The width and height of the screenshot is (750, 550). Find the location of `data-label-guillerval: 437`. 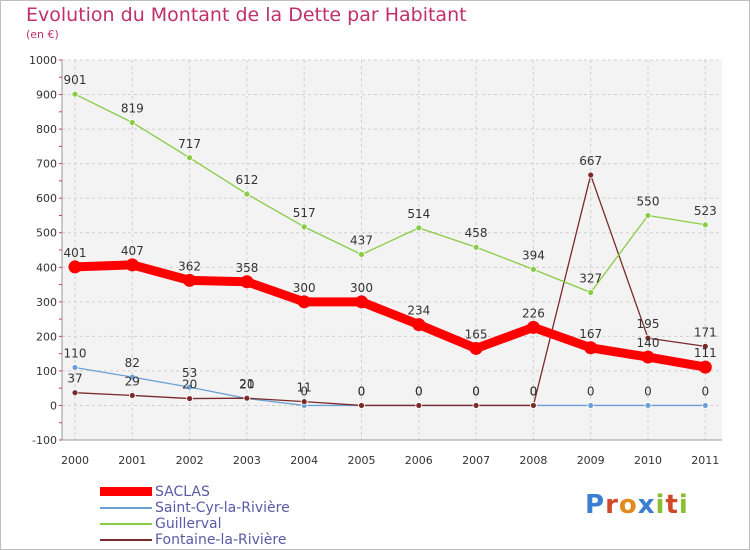

data-label-guillerval: 437 is located at coordinates (361, 240).